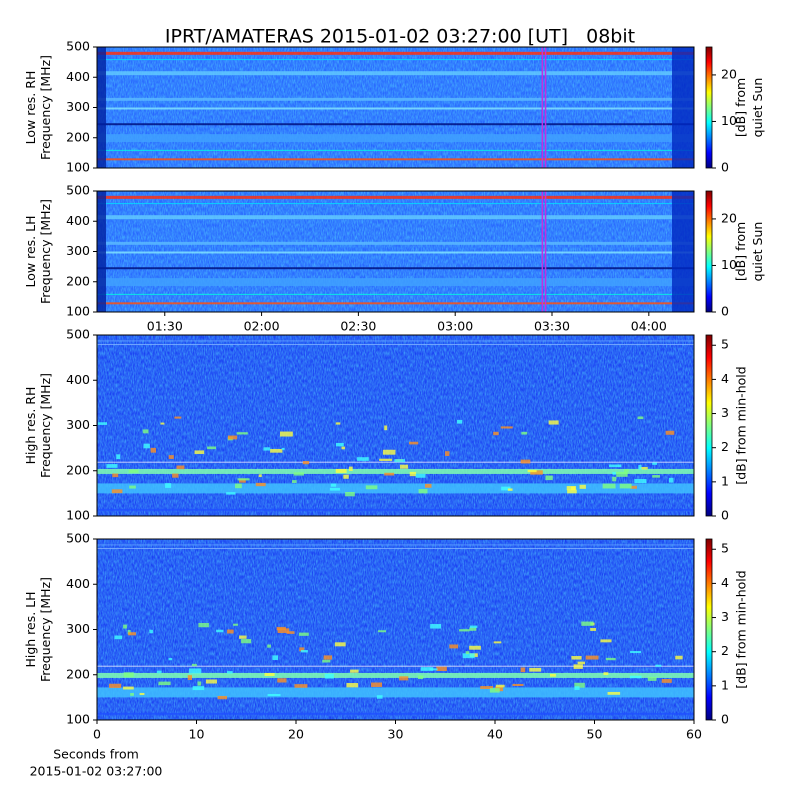  What do you see at coordinates (725, 582) in the screenshot?
I see `colorbar-tick-label: 4` at bounding box center [725, 582].